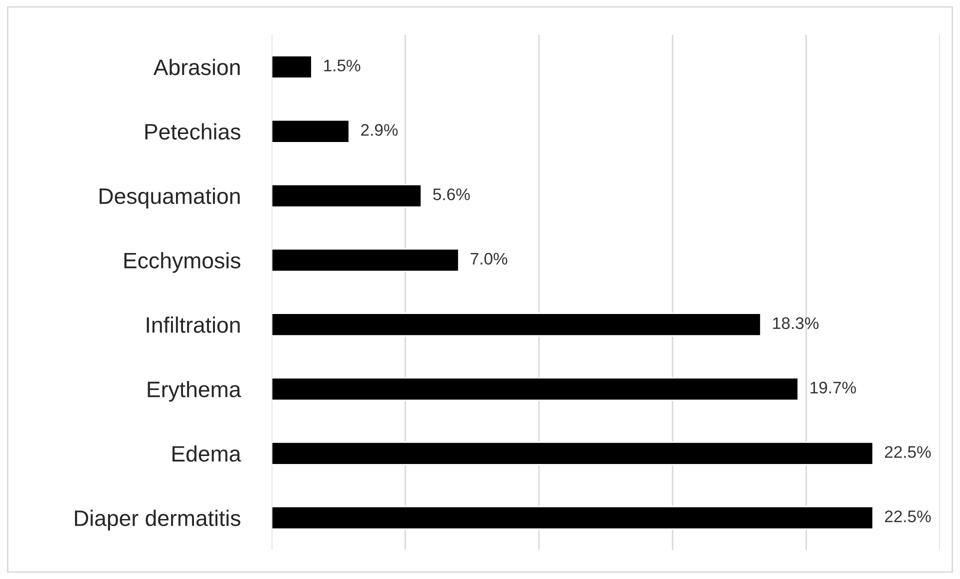 The width and height of the screenshot is (960, 579). What do you see at coordinates (170, 198) in the screenshot?
I see `y-tick-label: Desquamation` at bounding box center [170, 198].